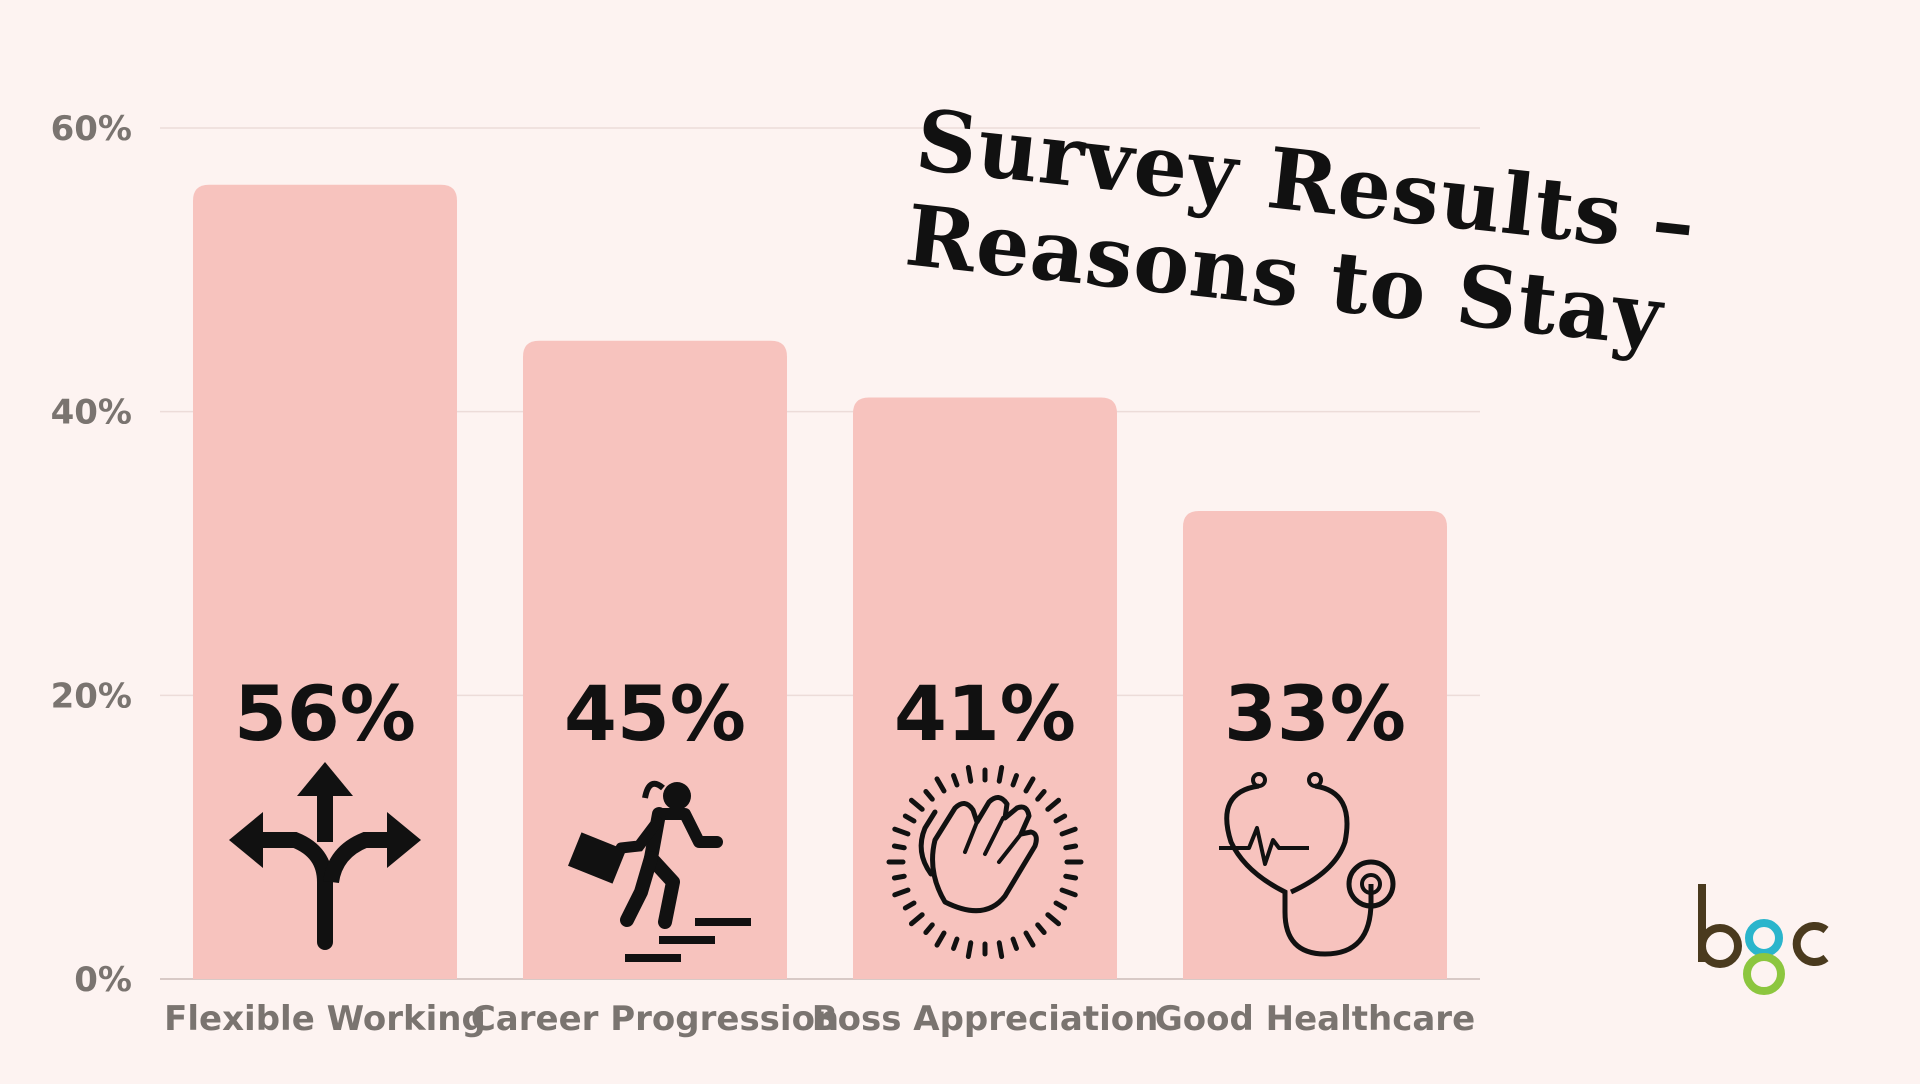 This screenshot has height=1084, width=1920. Describe the element at coordinates (325, 856) in the screenshot. I see `split-arrows-icon` at that location.